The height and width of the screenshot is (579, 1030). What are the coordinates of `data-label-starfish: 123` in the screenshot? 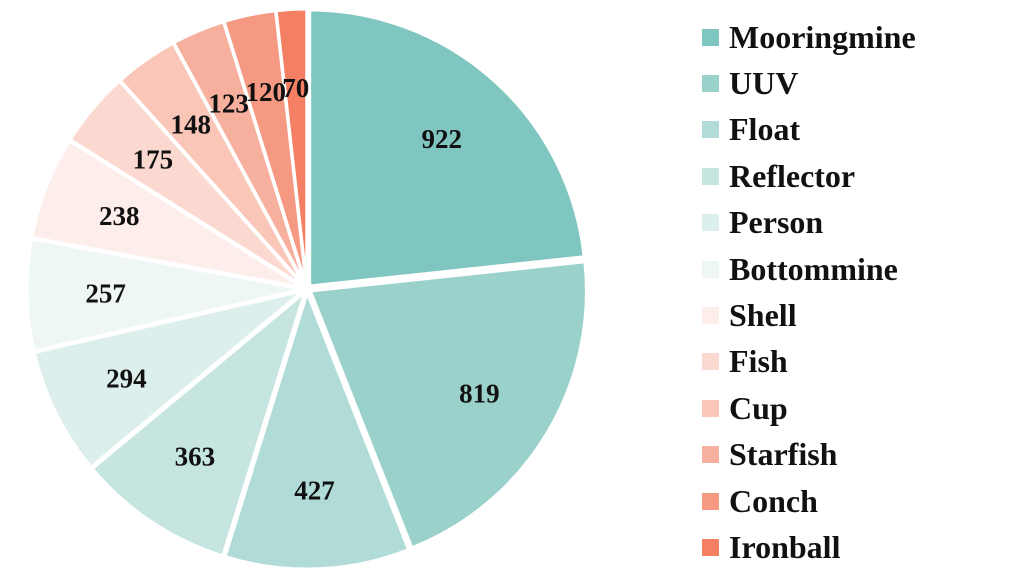 It's located at (228, 103).